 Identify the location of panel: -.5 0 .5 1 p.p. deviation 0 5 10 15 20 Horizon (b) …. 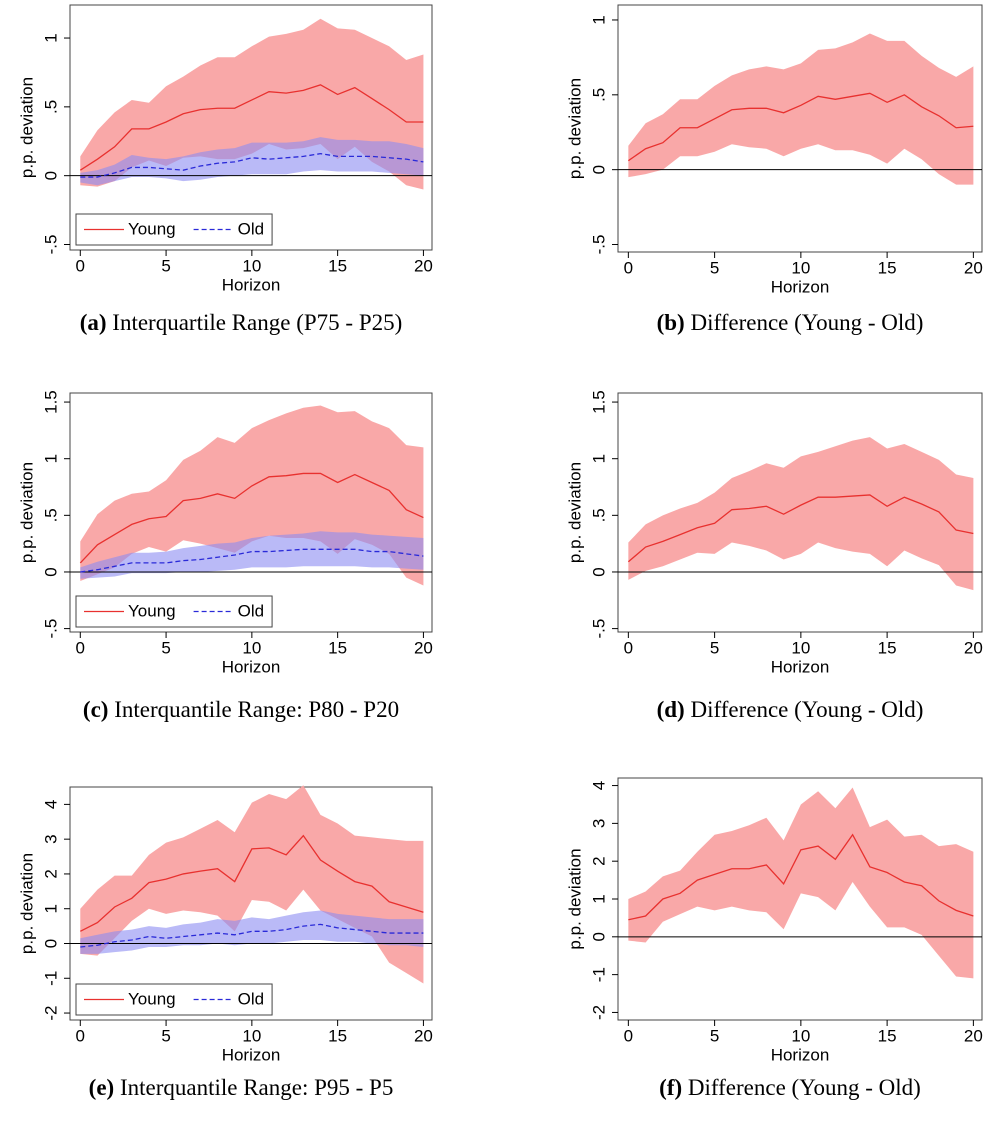
(774, 169).